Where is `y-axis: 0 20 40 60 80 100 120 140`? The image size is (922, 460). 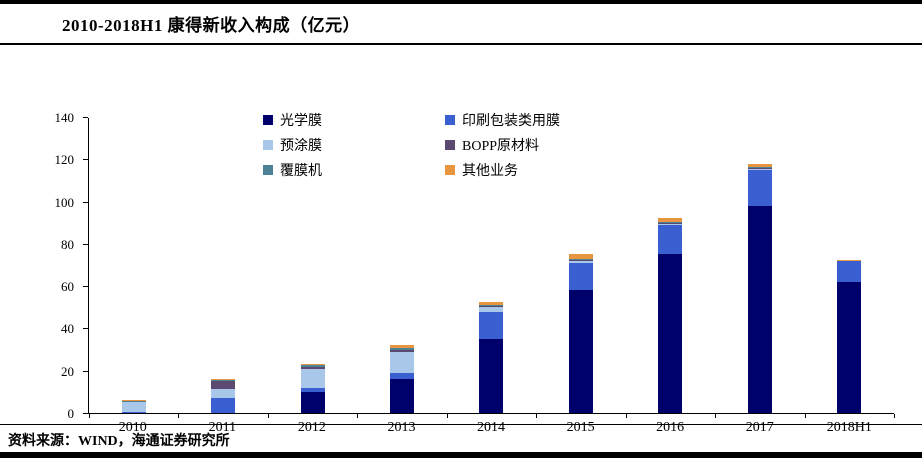 y-axis: 0 20 40 60 80 100 120 140 is located at coordinates (44, 265).